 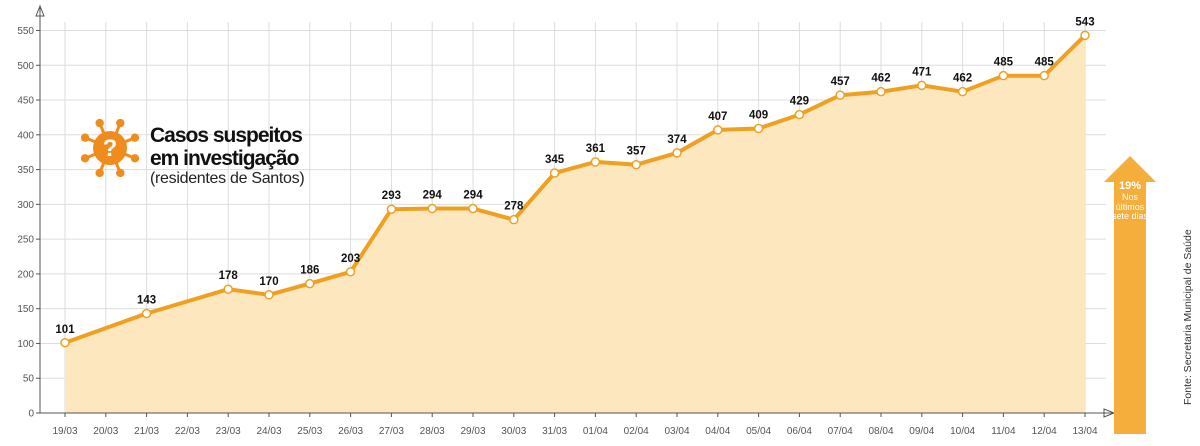 I want to click on x-tick-label: 25/03, so click(x=309, y=431).